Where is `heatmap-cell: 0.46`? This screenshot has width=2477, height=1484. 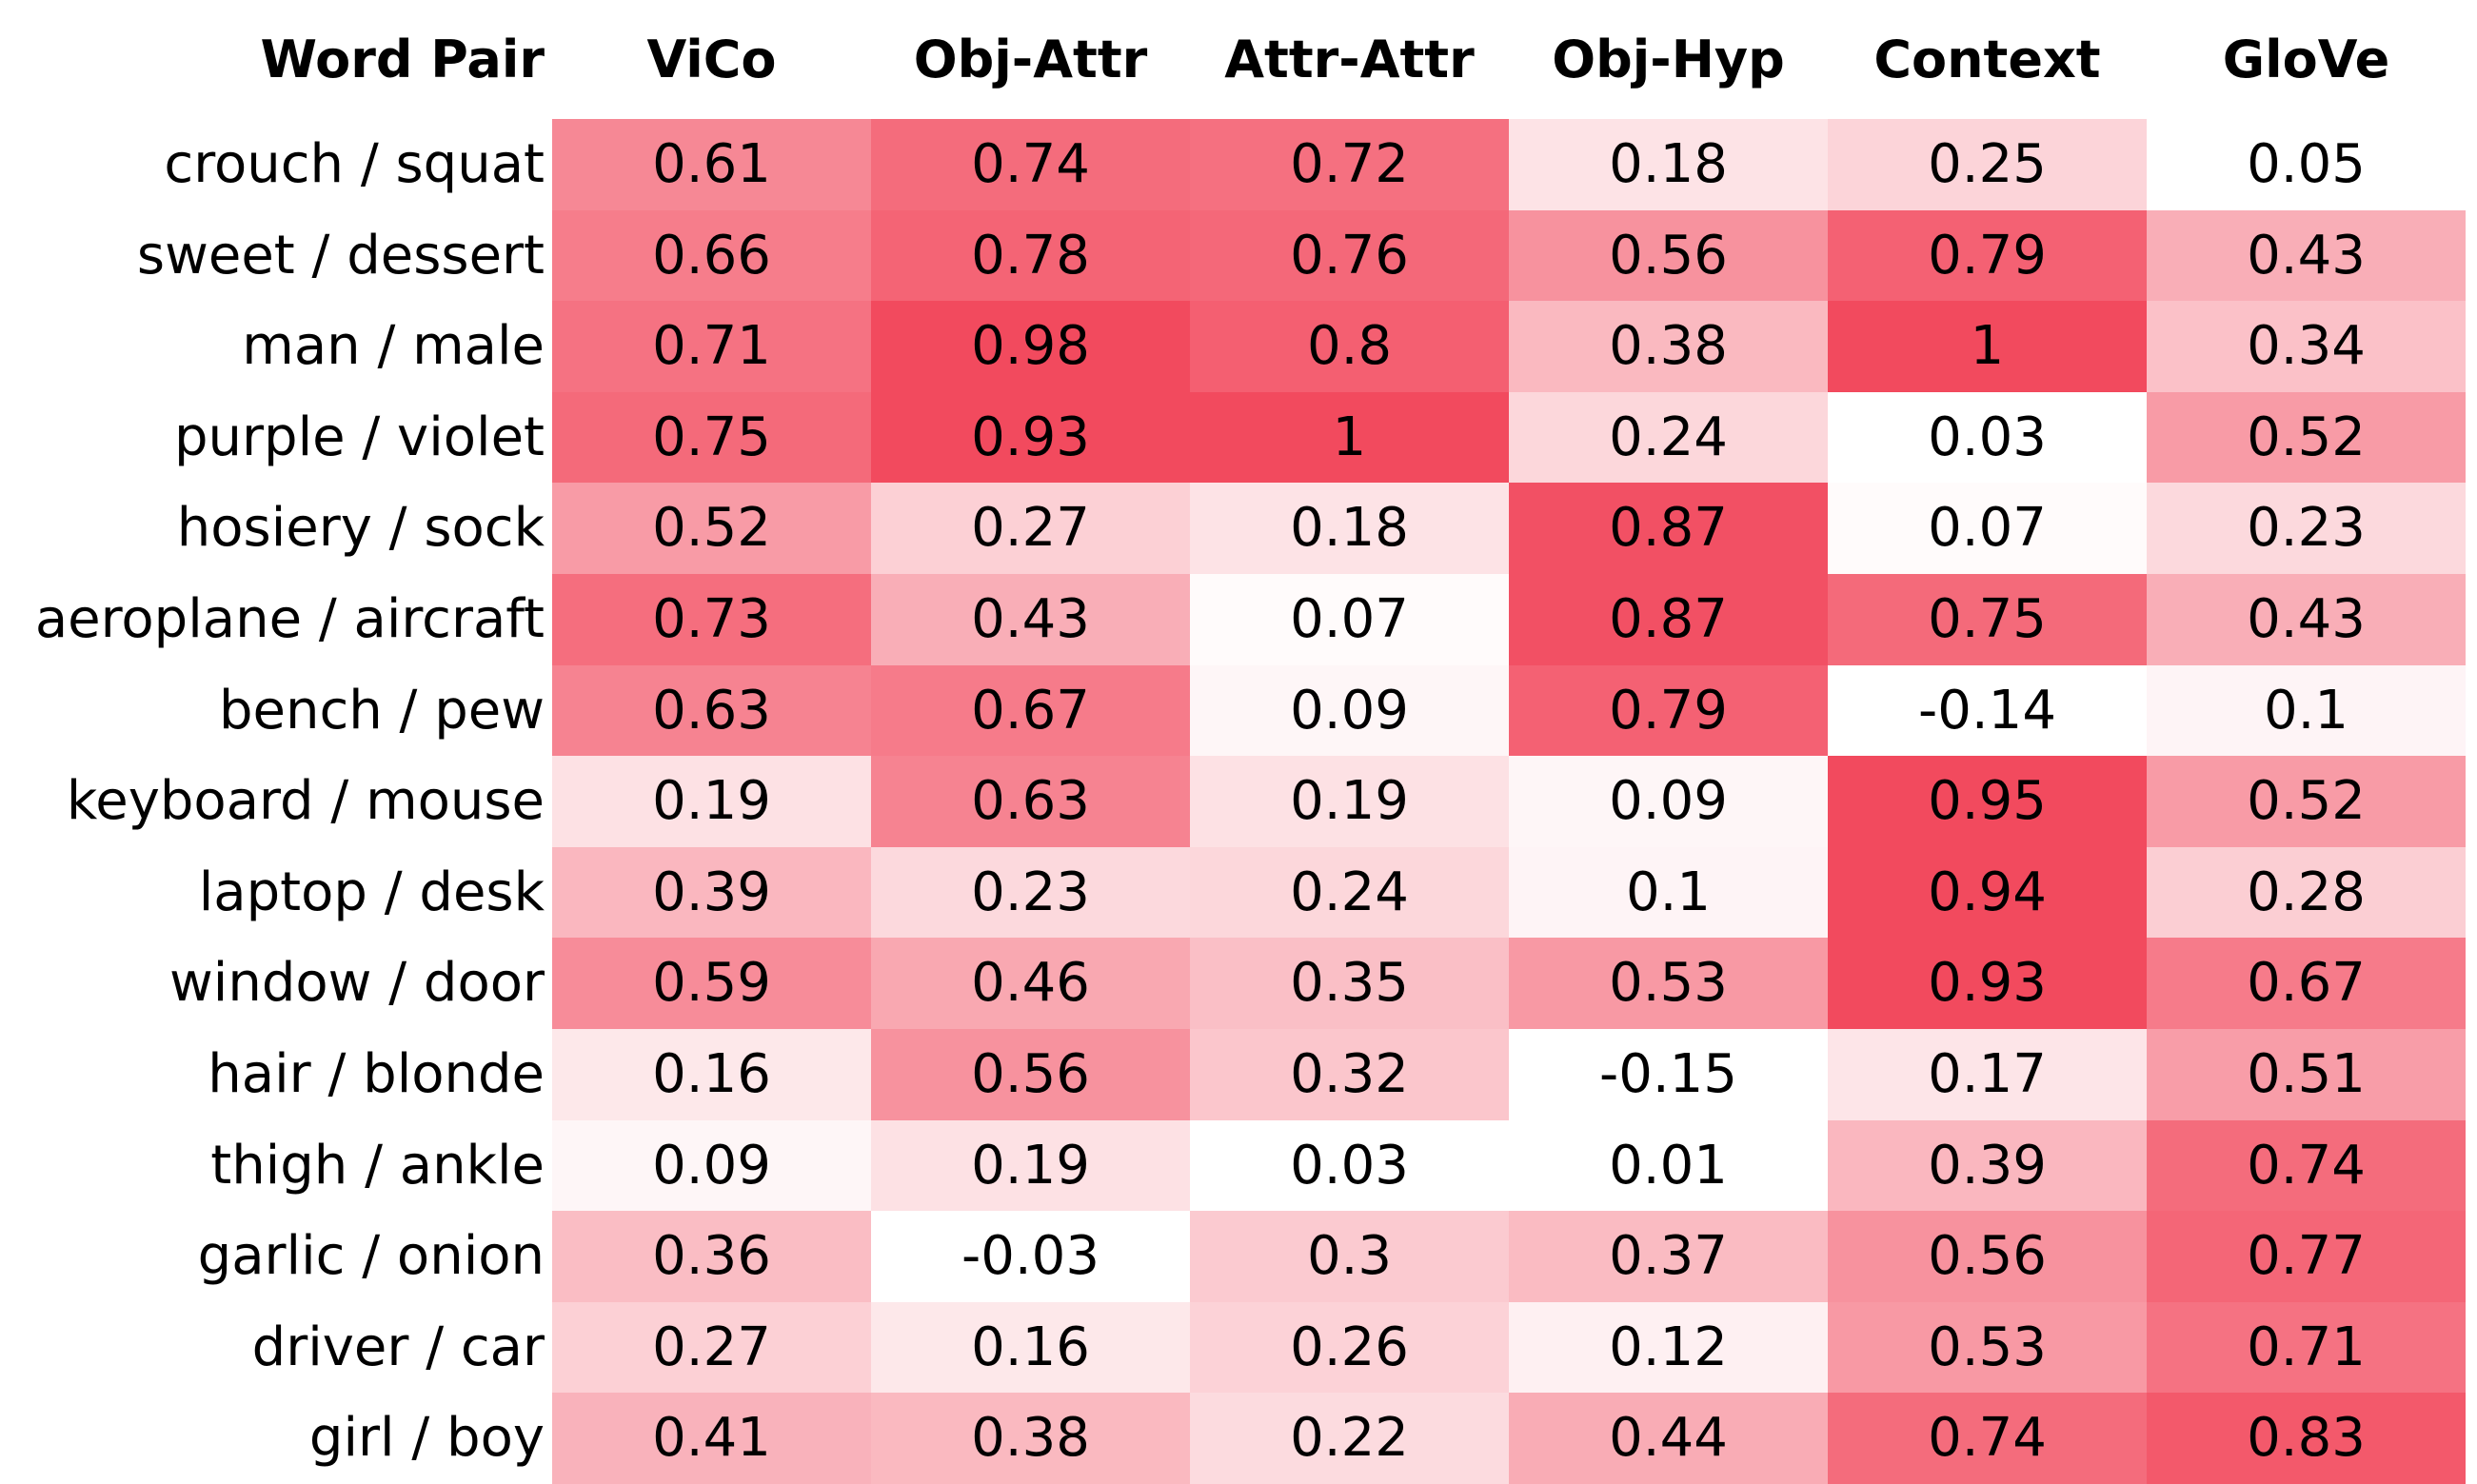 heatmap-cell: 0.46 is located at coordinates (1030, 983).